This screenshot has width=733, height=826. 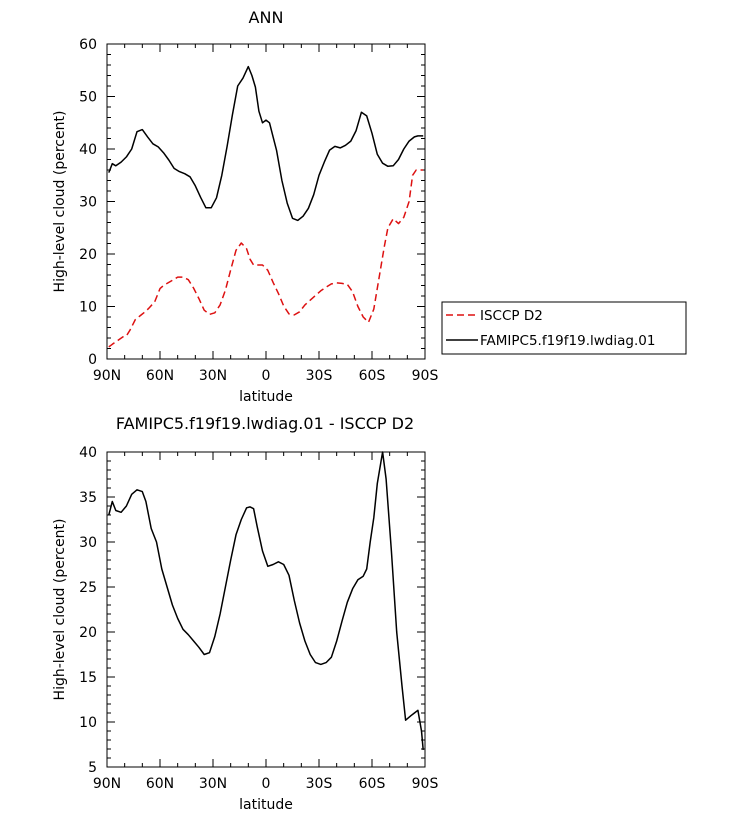 What do you see at coordinates (266, 143) in the screenshot?
I see `series-line-model` at bounding box center [266, 143].